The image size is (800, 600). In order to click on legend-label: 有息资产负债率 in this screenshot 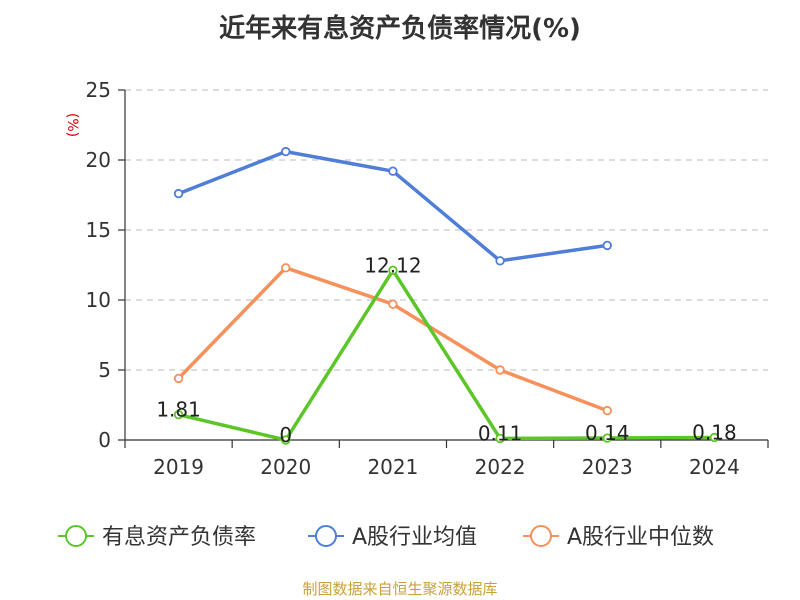, I will do `click(179, 537)`.